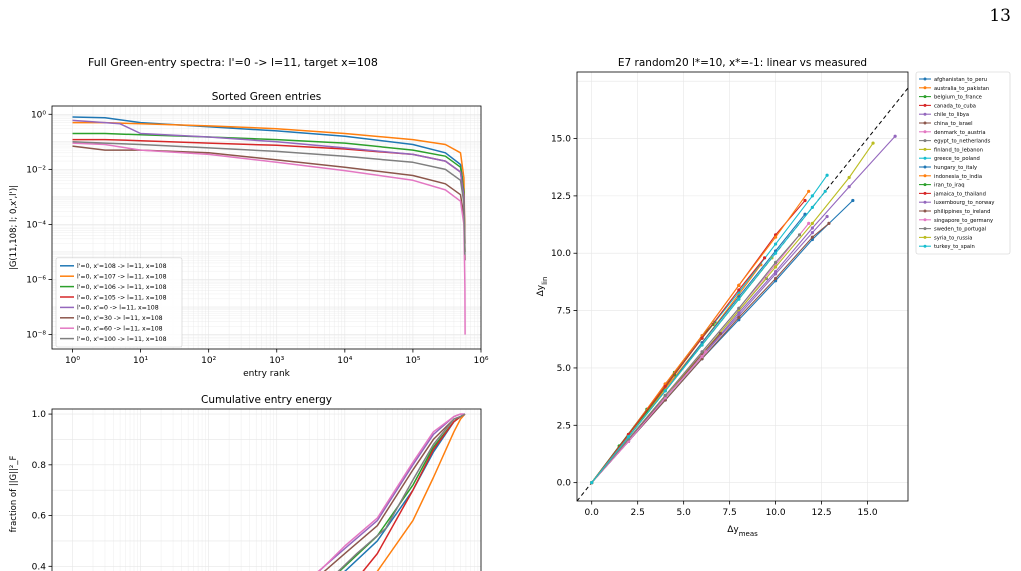 Image resolution: width=1021 pixels, height=571 pixels. I want to click on legend-label: l'=0, x'=30 -> l=11, x=108, so click(120, 318).